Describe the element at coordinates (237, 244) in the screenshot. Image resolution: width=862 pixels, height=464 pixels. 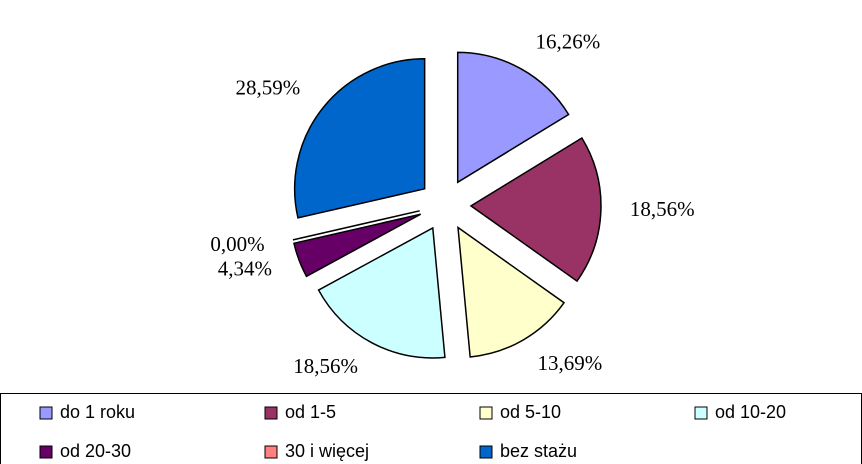
I see `value-label: 0,00%` at that location.